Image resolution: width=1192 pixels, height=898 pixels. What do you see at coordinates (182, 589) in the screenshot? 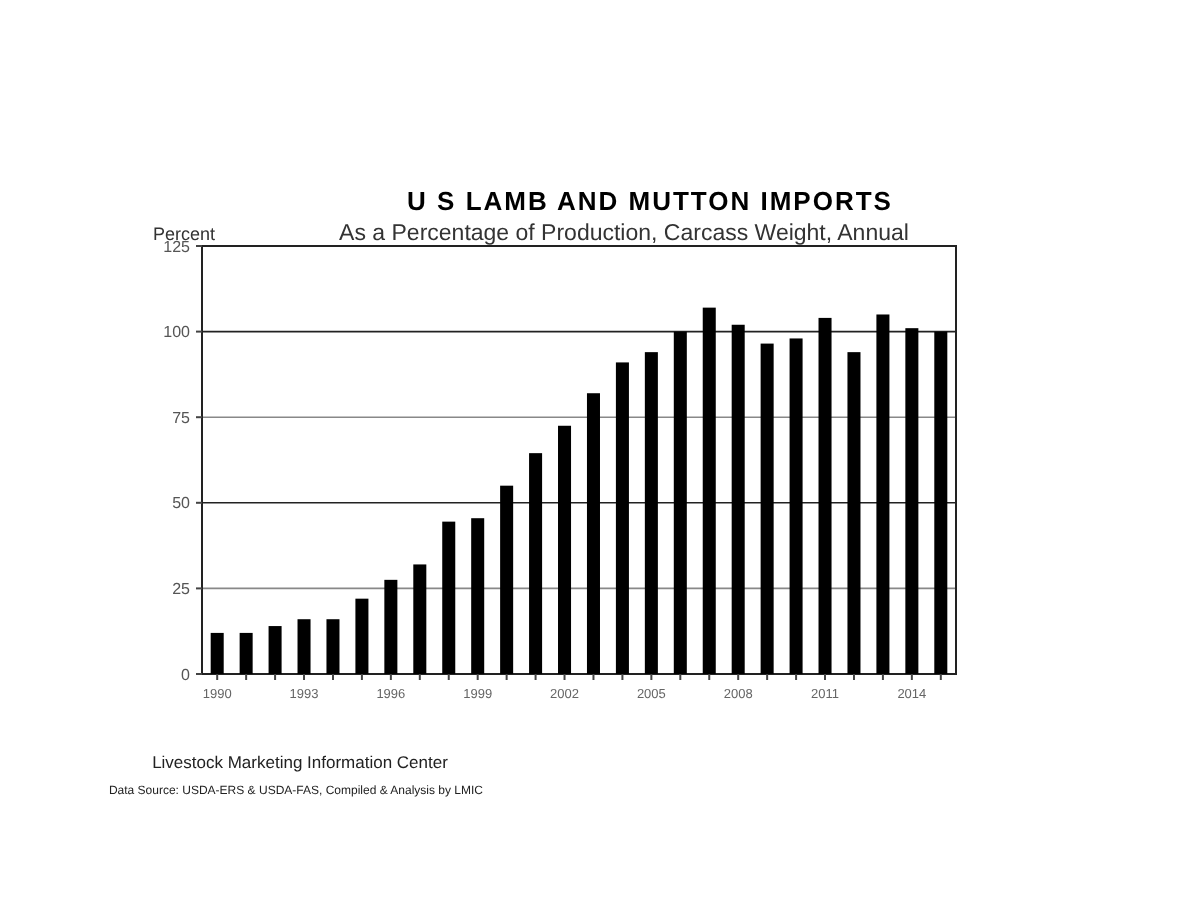
I see `y-tick-label: 25` at bounding box center [182, 589].